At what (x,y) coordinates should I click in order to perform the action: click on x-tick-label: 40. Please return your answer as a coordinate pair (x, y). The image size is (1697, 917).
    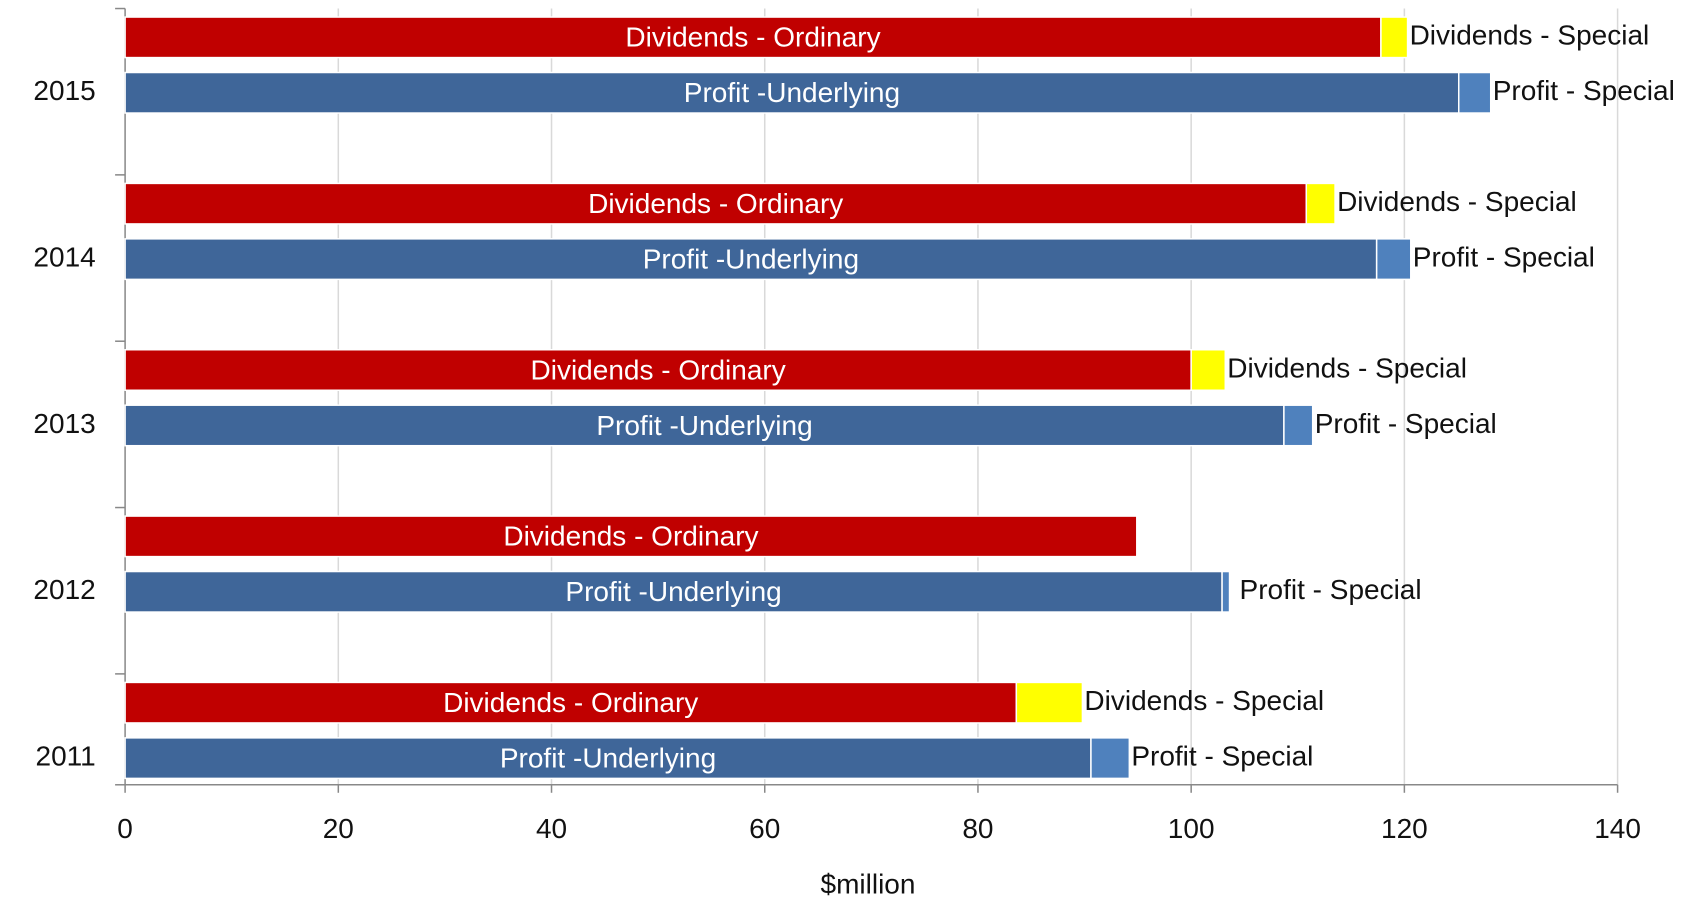
    Looking at the image, I should click on (551, 828).